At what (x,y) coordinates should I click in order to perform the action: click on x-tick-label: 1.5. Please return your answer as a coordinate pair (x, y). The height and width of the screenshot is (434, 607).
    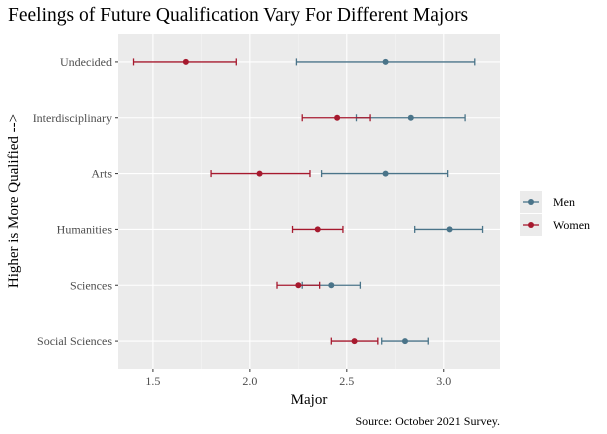
    Looking at the image, I should click on (152, 381).